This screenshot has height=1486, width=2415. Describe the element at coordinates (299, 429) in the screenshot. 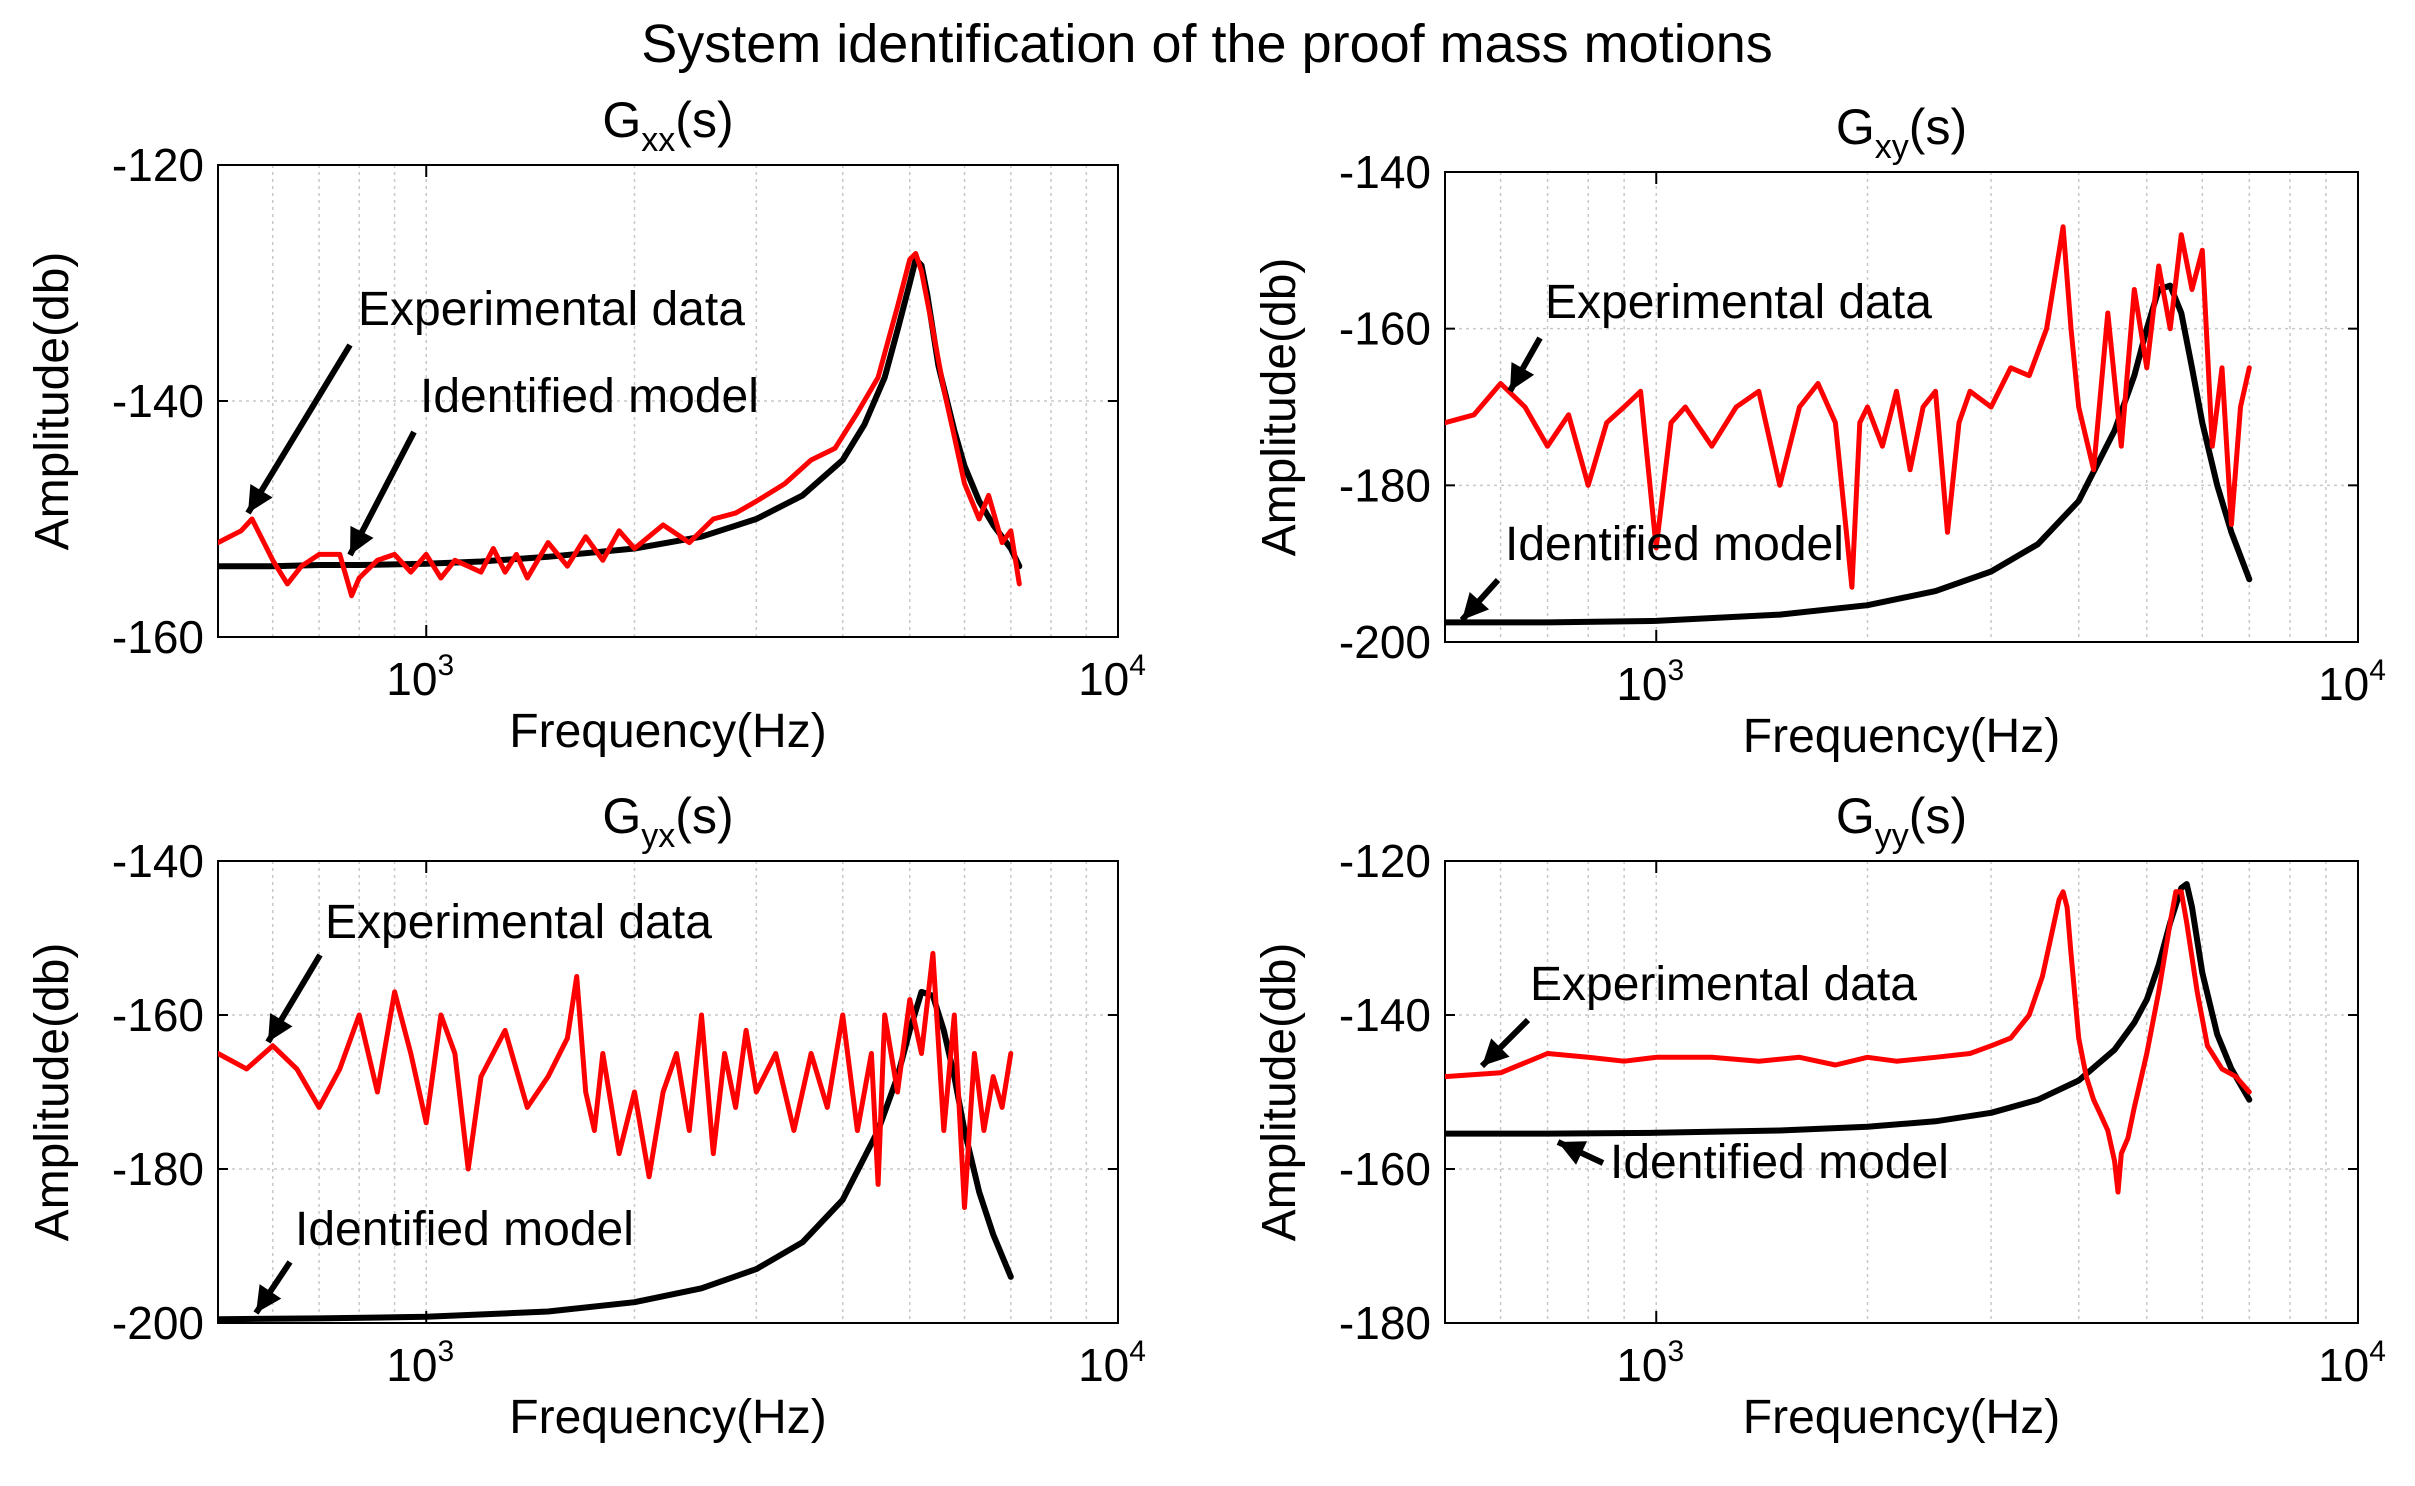

I see `annotation-arrow` at that location.